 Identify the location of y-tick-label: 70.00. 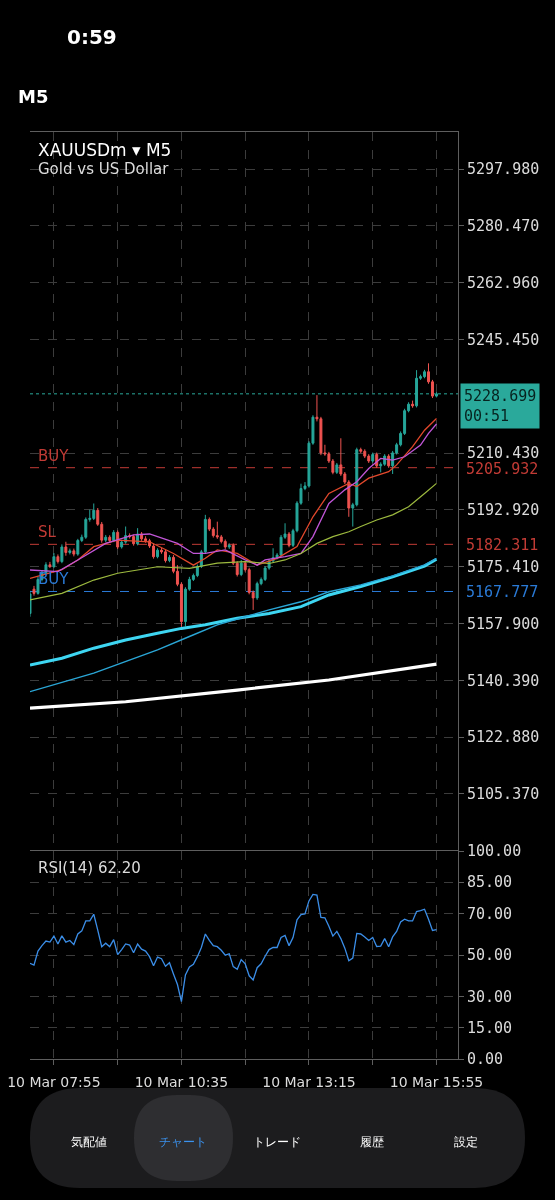
(490, 913).